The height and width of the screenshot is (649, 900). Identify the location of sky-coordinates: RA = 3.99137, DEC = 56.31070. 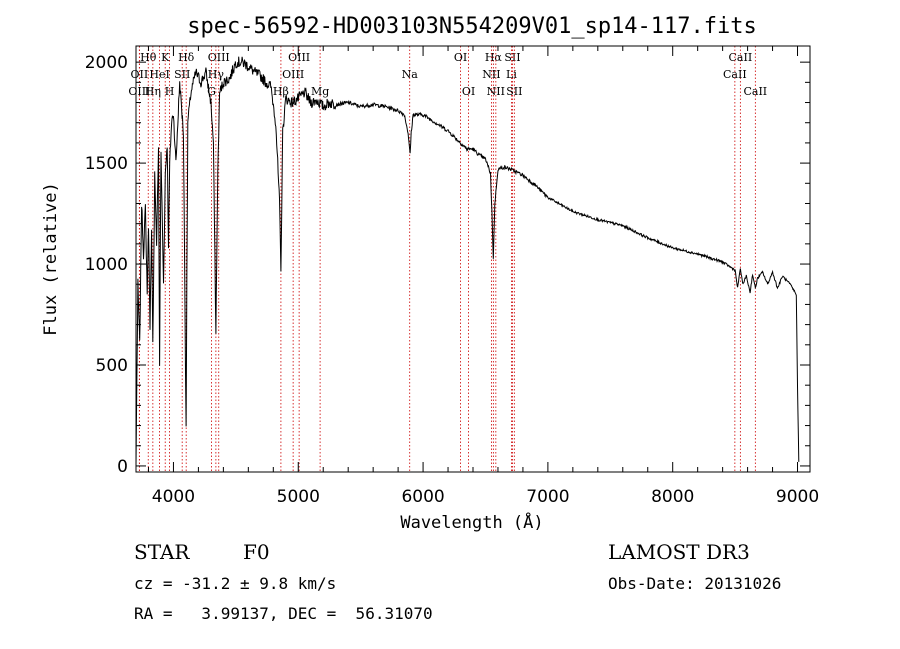
(283, 613).